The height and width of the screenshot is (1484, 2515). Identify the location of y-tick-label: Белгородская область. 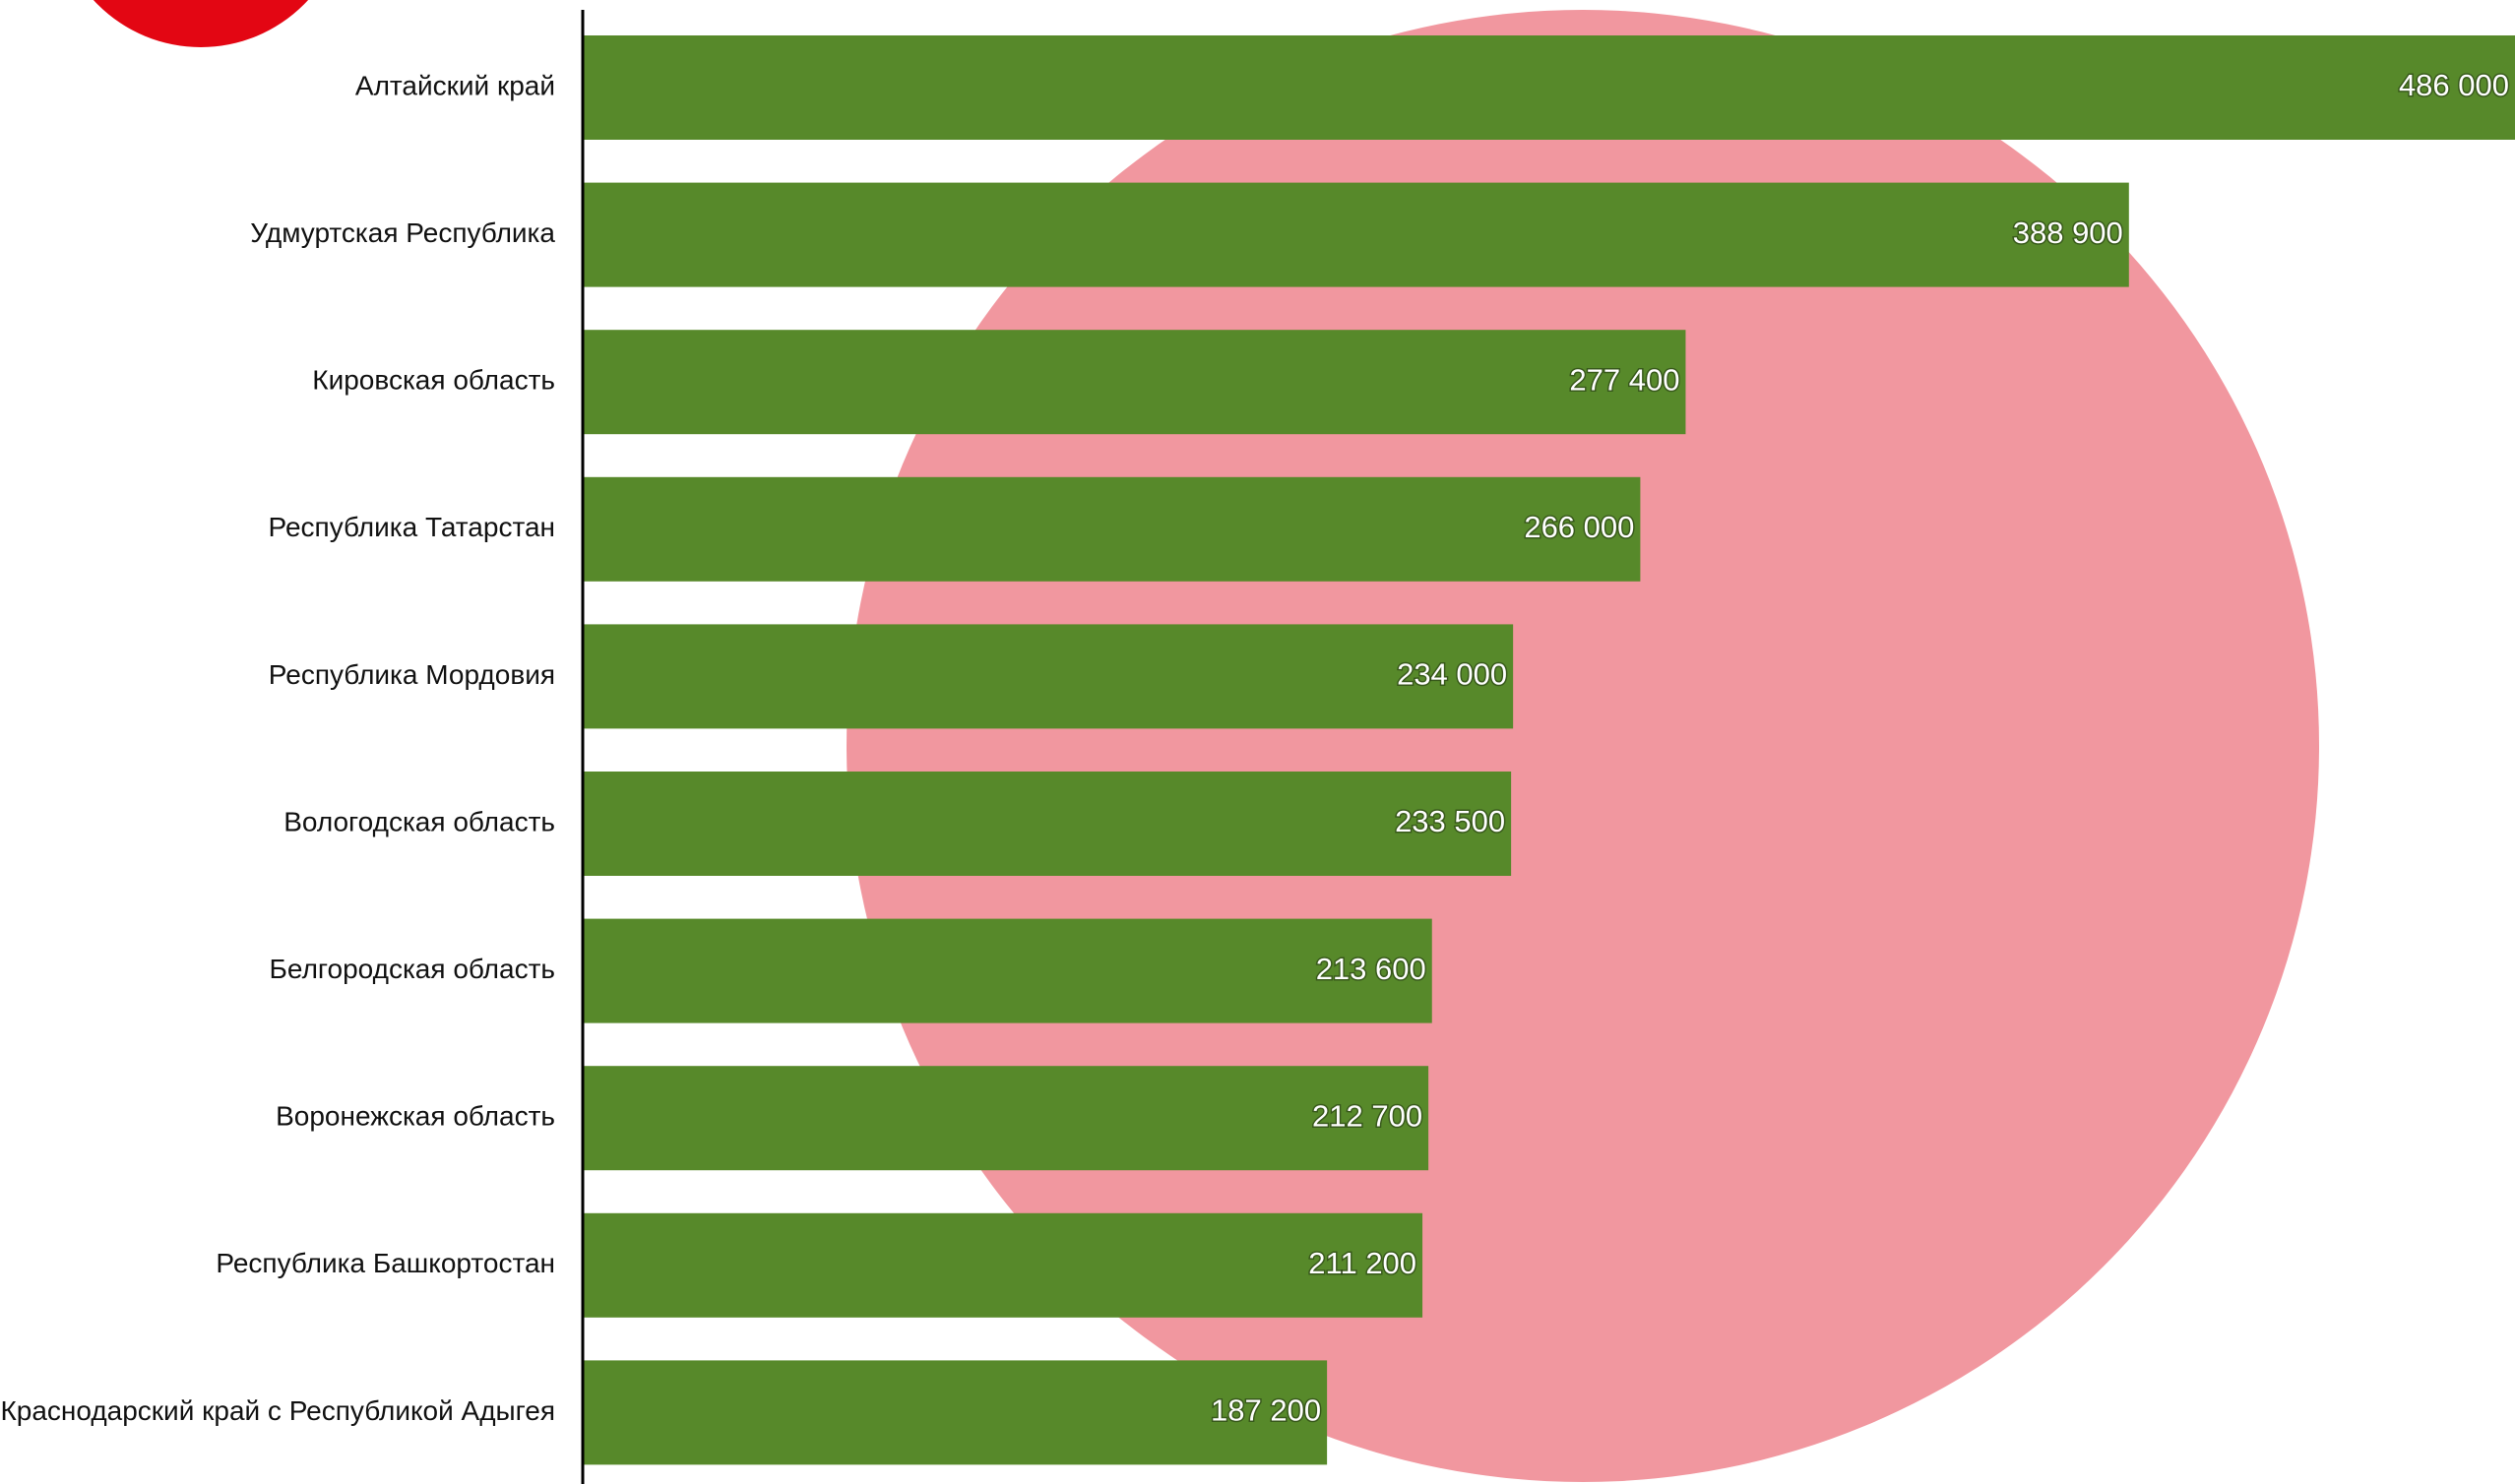
(412, 969).